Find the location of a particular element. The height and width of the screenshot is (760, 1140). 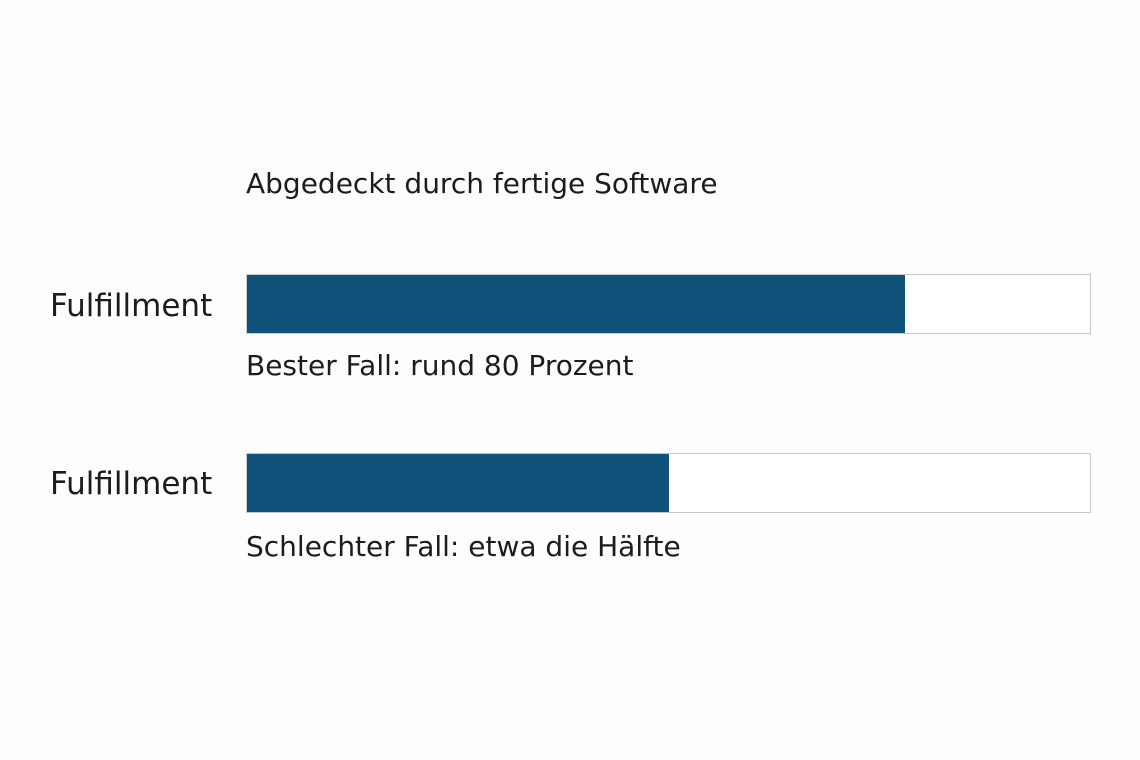

bar-track-worst is located at coordinates (668, 483).